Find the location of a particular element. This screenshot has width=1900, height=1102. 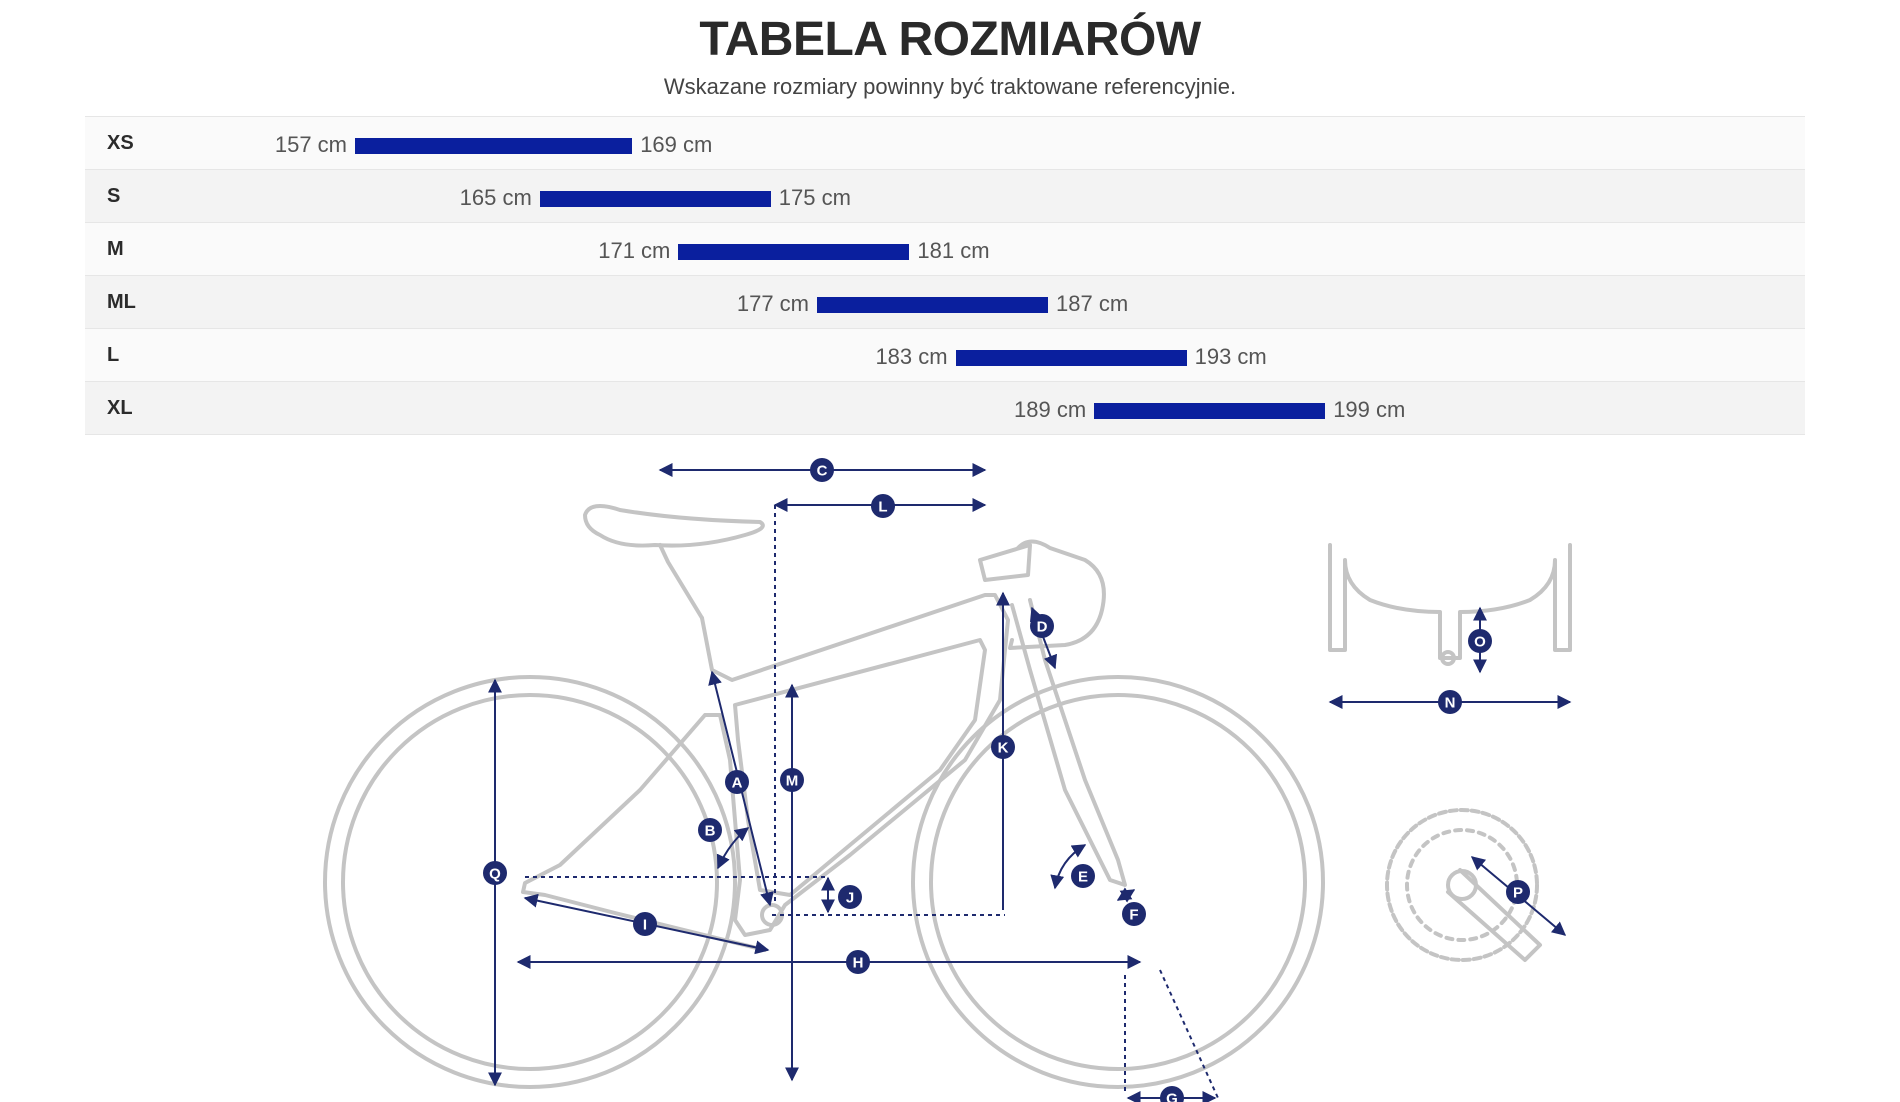

marker-c: C is located at coordinates (822, 470).